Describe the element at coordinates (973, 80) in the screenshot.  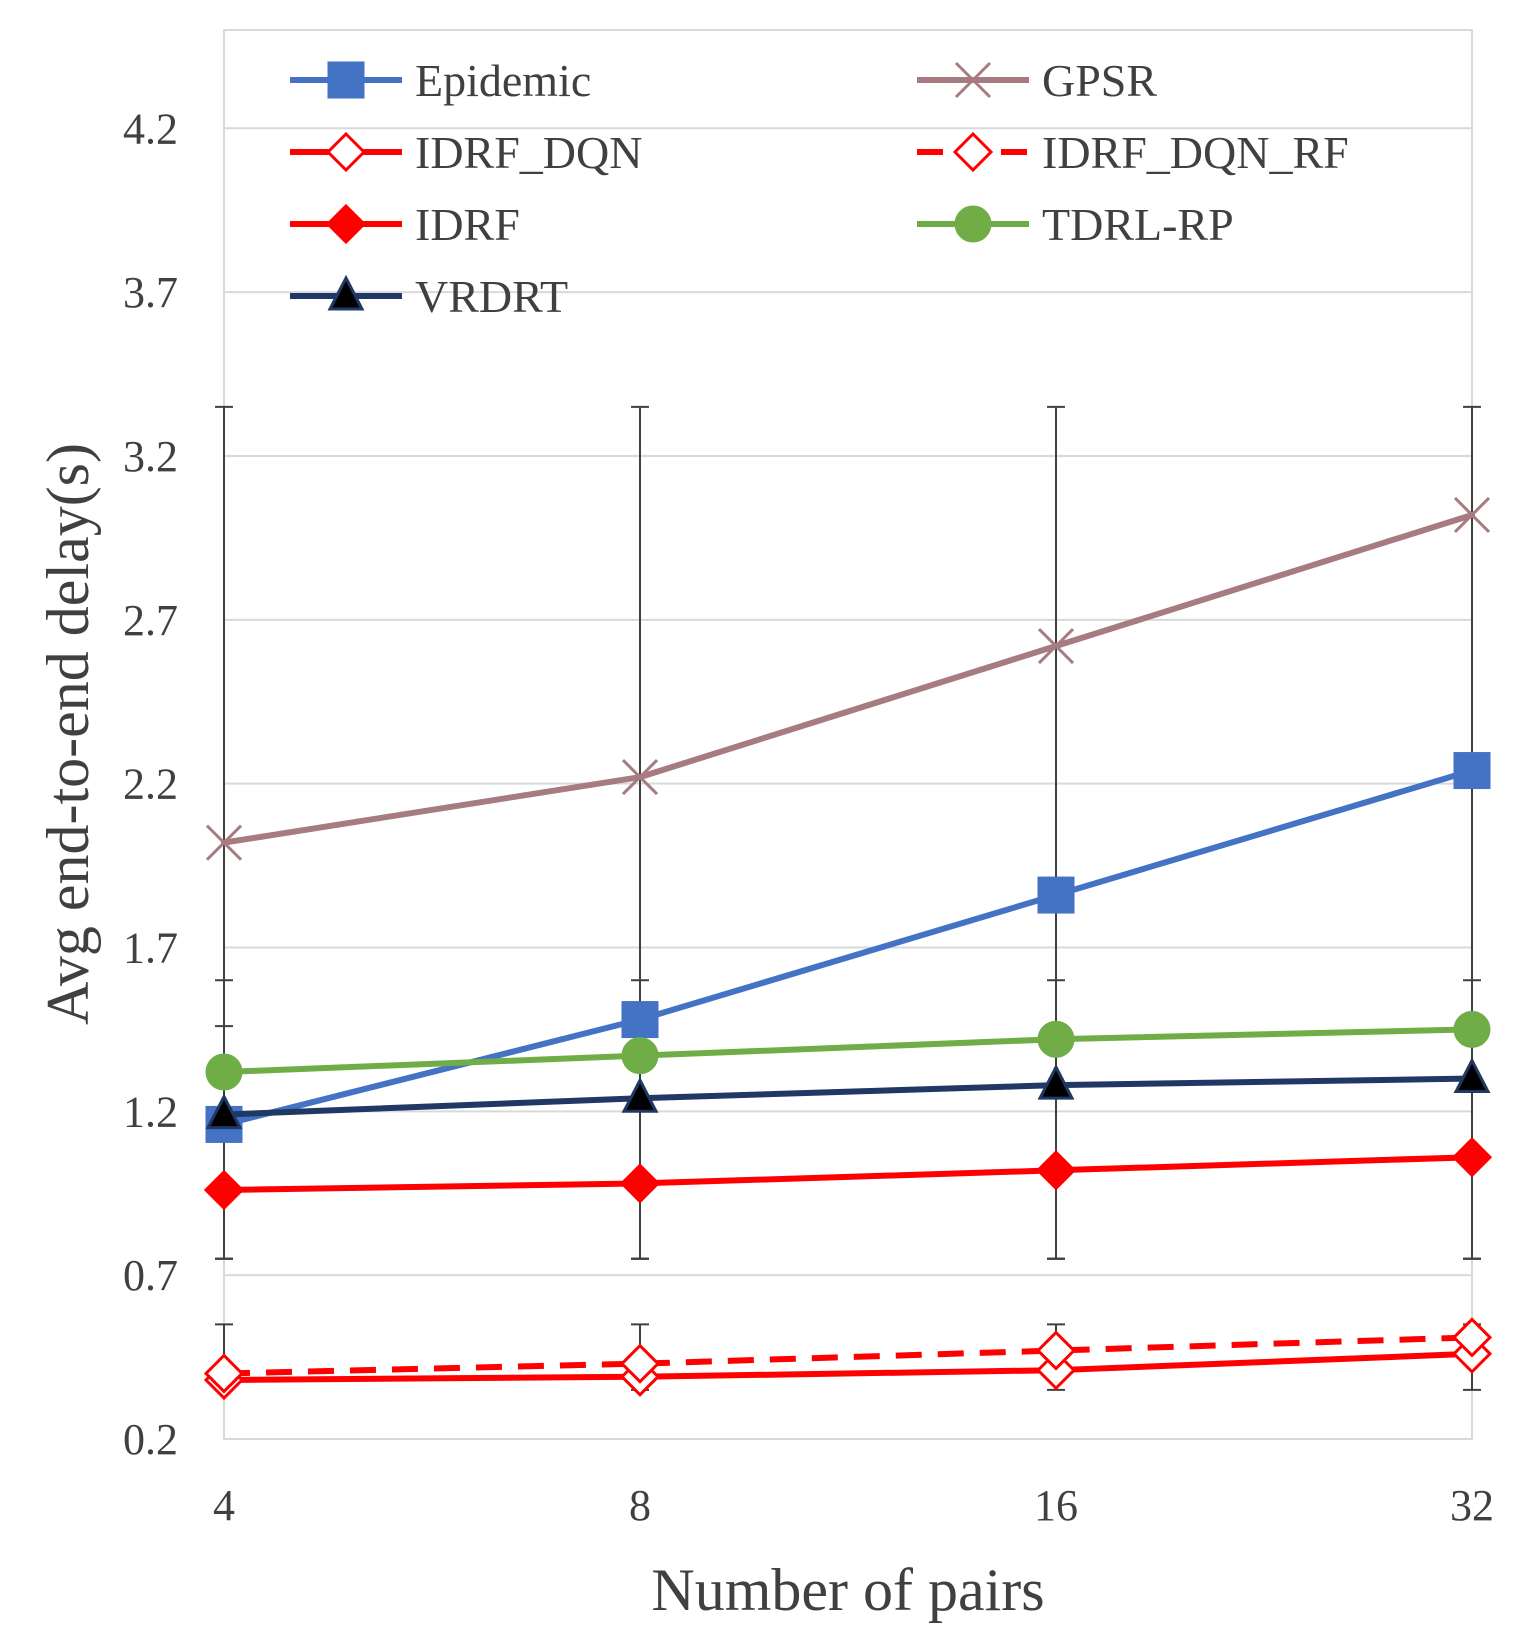
I see `legend-swatch-marker-gpsr` at that location.